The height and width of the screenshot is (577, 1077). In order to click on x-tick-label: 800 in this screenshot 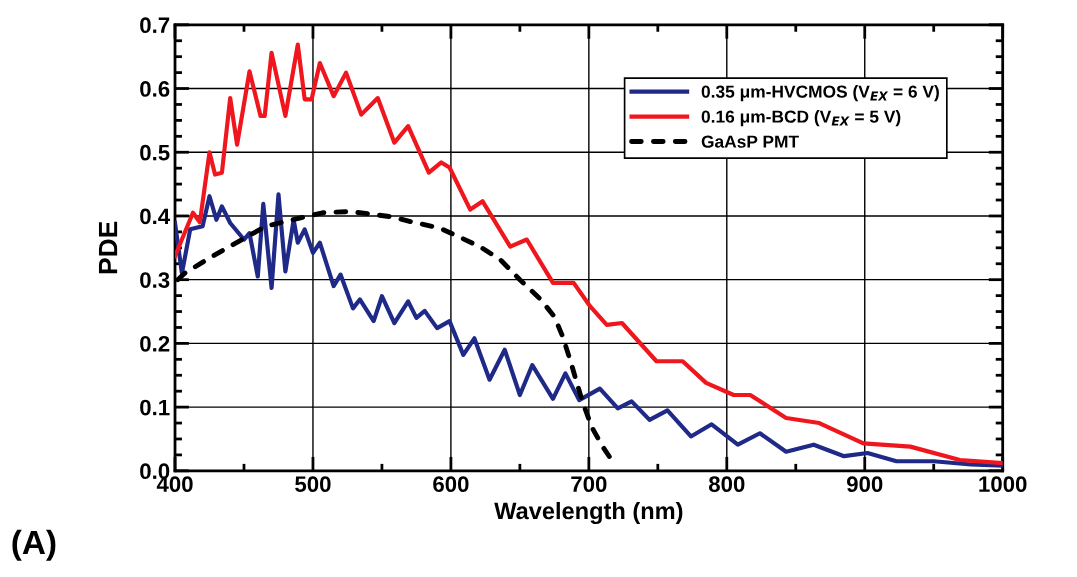, I will do `click(726, 484)`.